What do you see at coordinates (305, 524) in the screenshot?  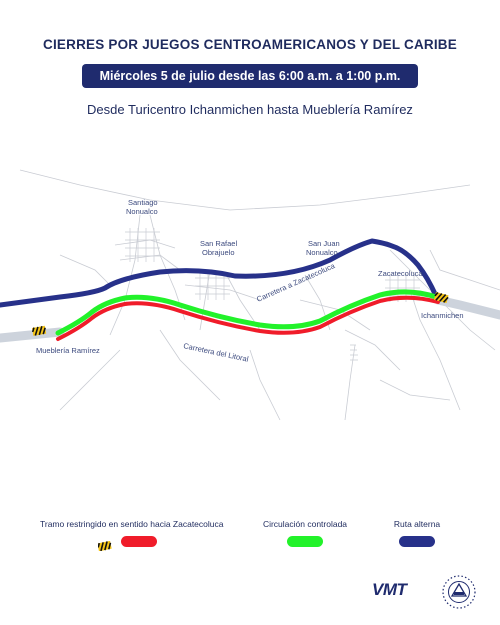 I see `legend-controlled-label: Circulación controlada` at bounding box center [305, 524].